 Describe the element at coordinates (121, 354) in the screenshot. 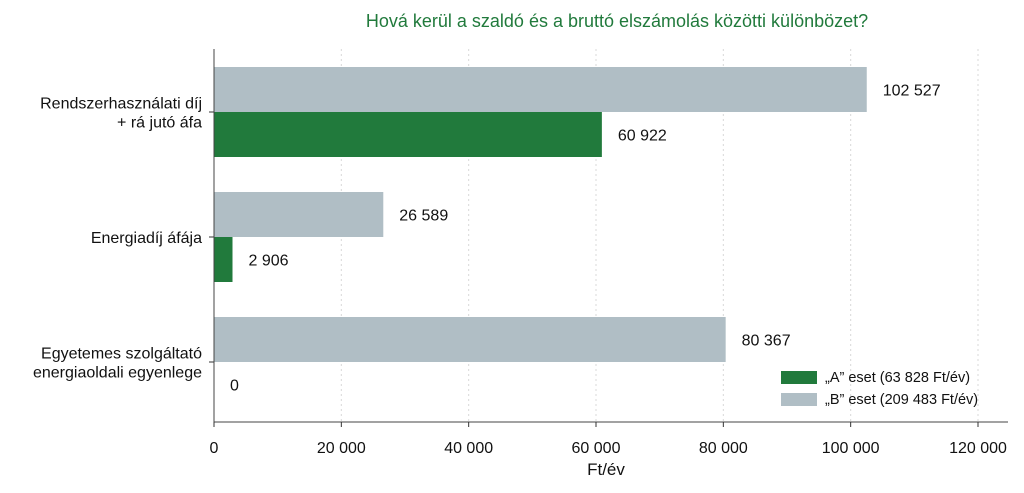

I see `category-label: Egyetemes szolgáltató` at that location.